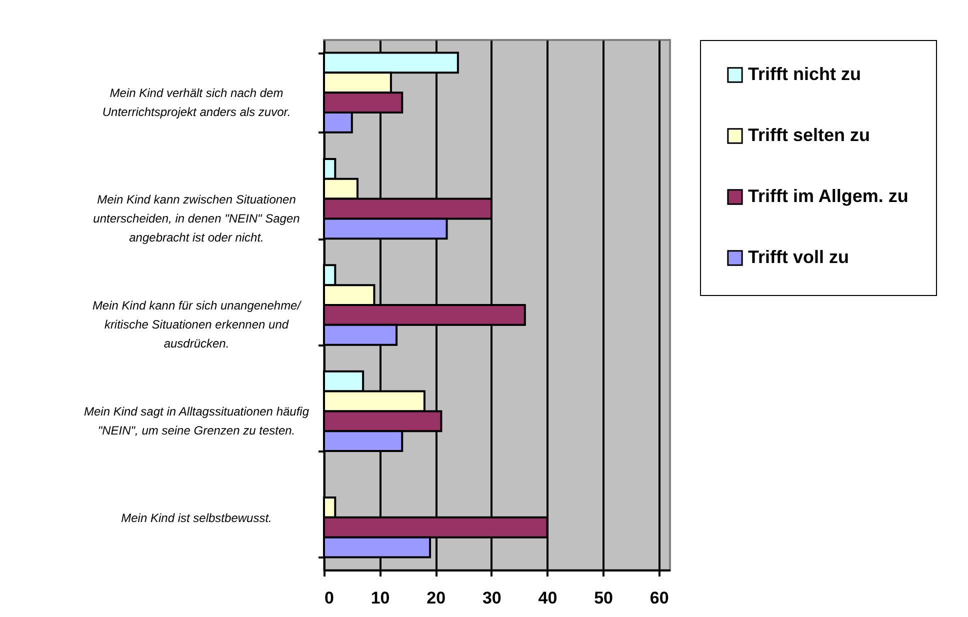  Describe the element at coordinates (380, 598) in the screenshot. I see `x-tick-label: 10` at that location.